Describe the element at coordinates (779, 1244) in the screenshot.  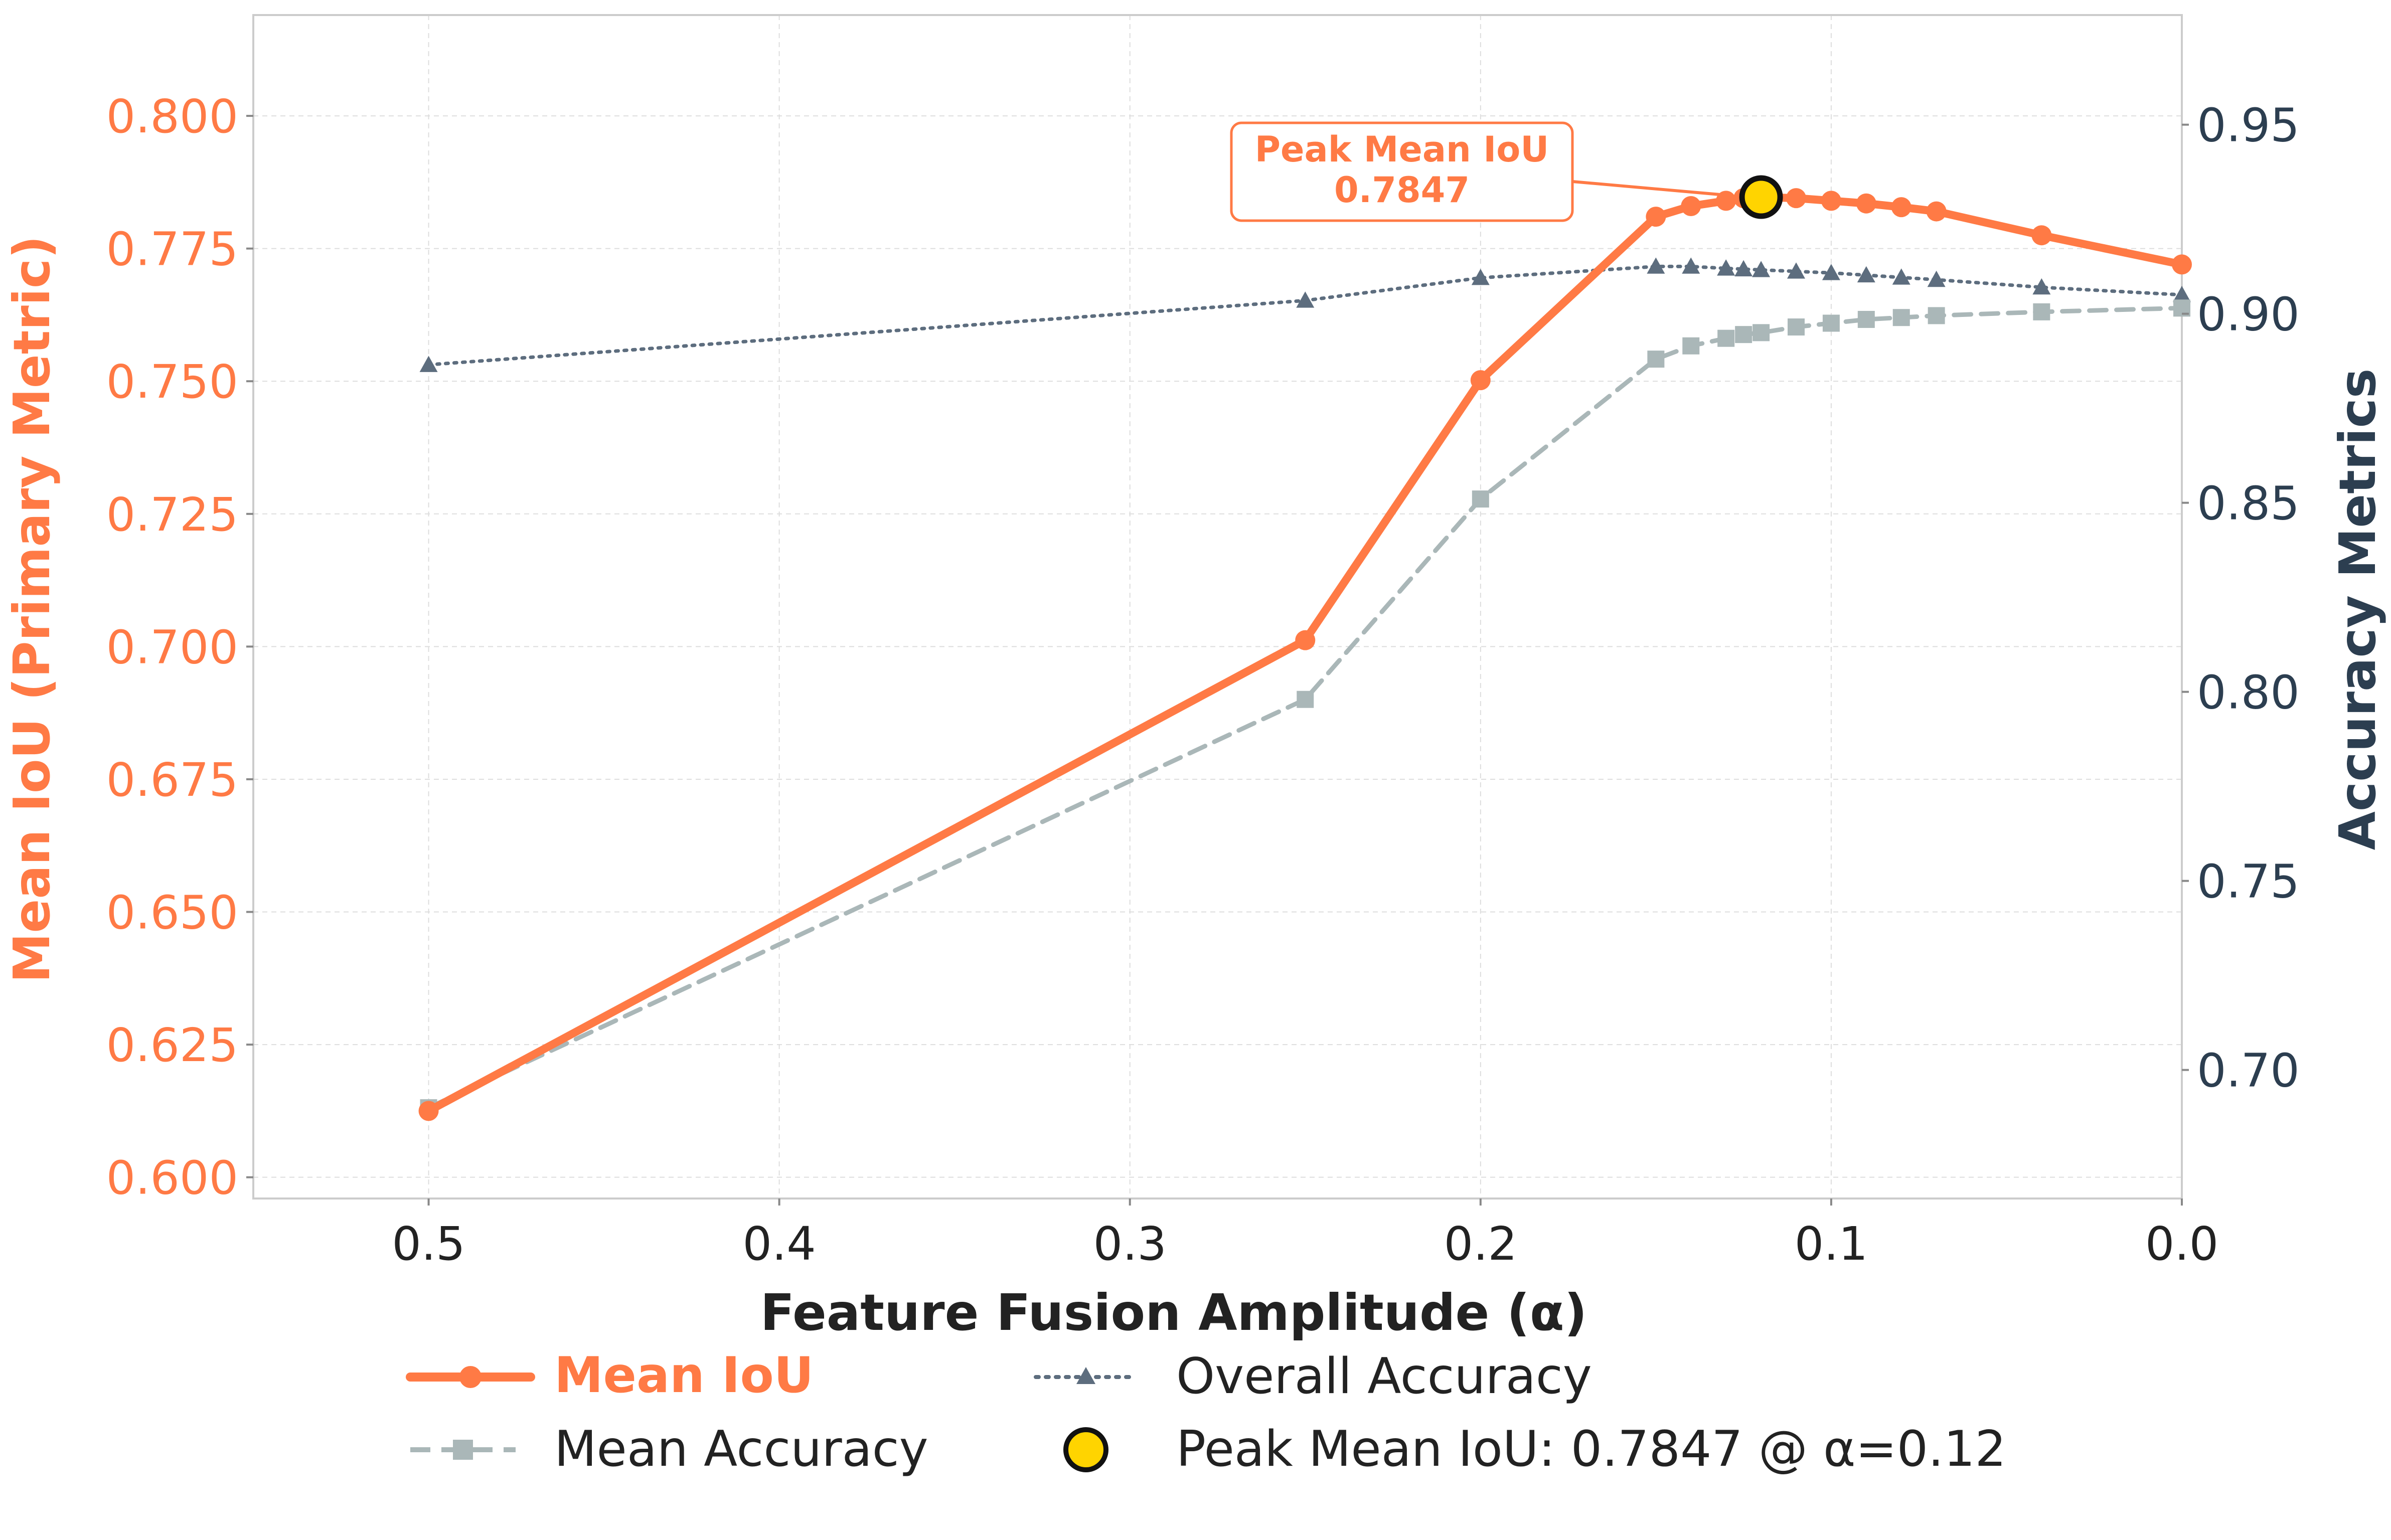
I see `x-tick-label: 0.4` at that location.